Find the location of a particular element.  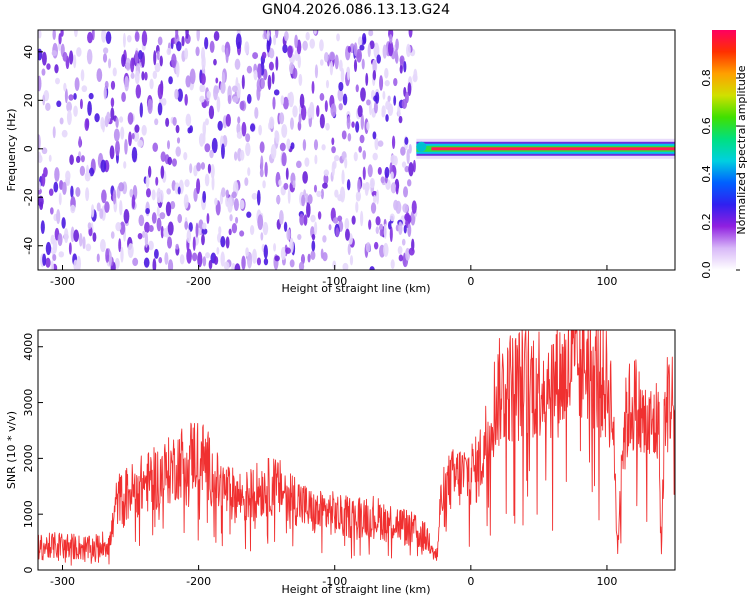

snr-y-tick-label: 0 is located at coordinates (28, 570).